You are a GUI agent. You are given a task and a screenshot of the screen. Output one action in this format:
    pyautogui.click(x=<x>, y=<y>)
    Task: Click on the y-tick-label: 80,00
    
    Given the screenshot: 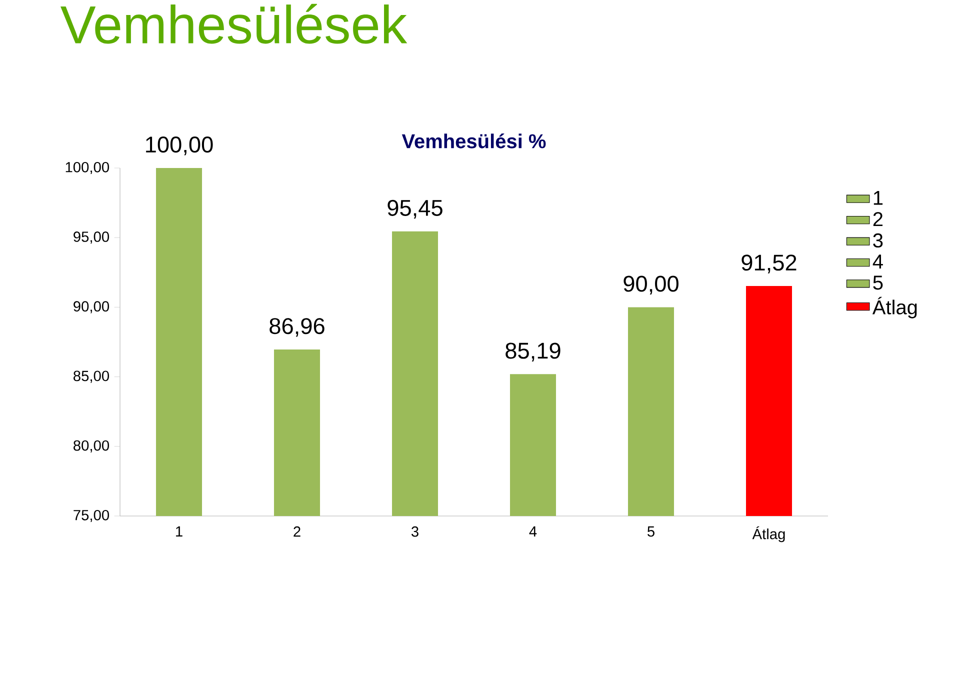 What is the action you would take?
    pyautogui.click(x=92, y=446)
    